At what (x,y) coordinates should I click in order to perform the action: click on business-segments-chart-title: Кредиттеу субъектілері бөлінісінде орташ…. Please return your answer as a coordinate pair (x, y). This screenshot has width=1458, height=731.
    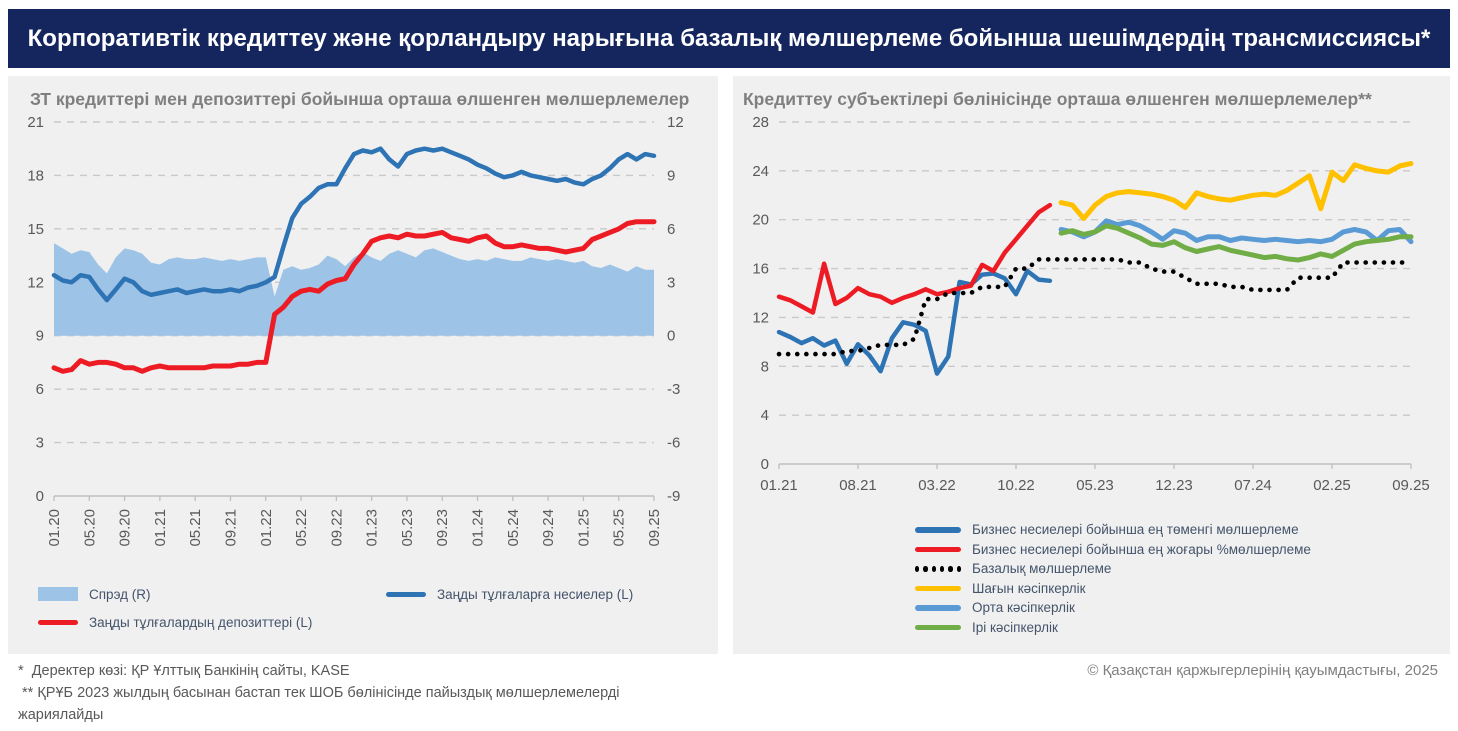
    Looking at the image, I should click on (1057, 99).